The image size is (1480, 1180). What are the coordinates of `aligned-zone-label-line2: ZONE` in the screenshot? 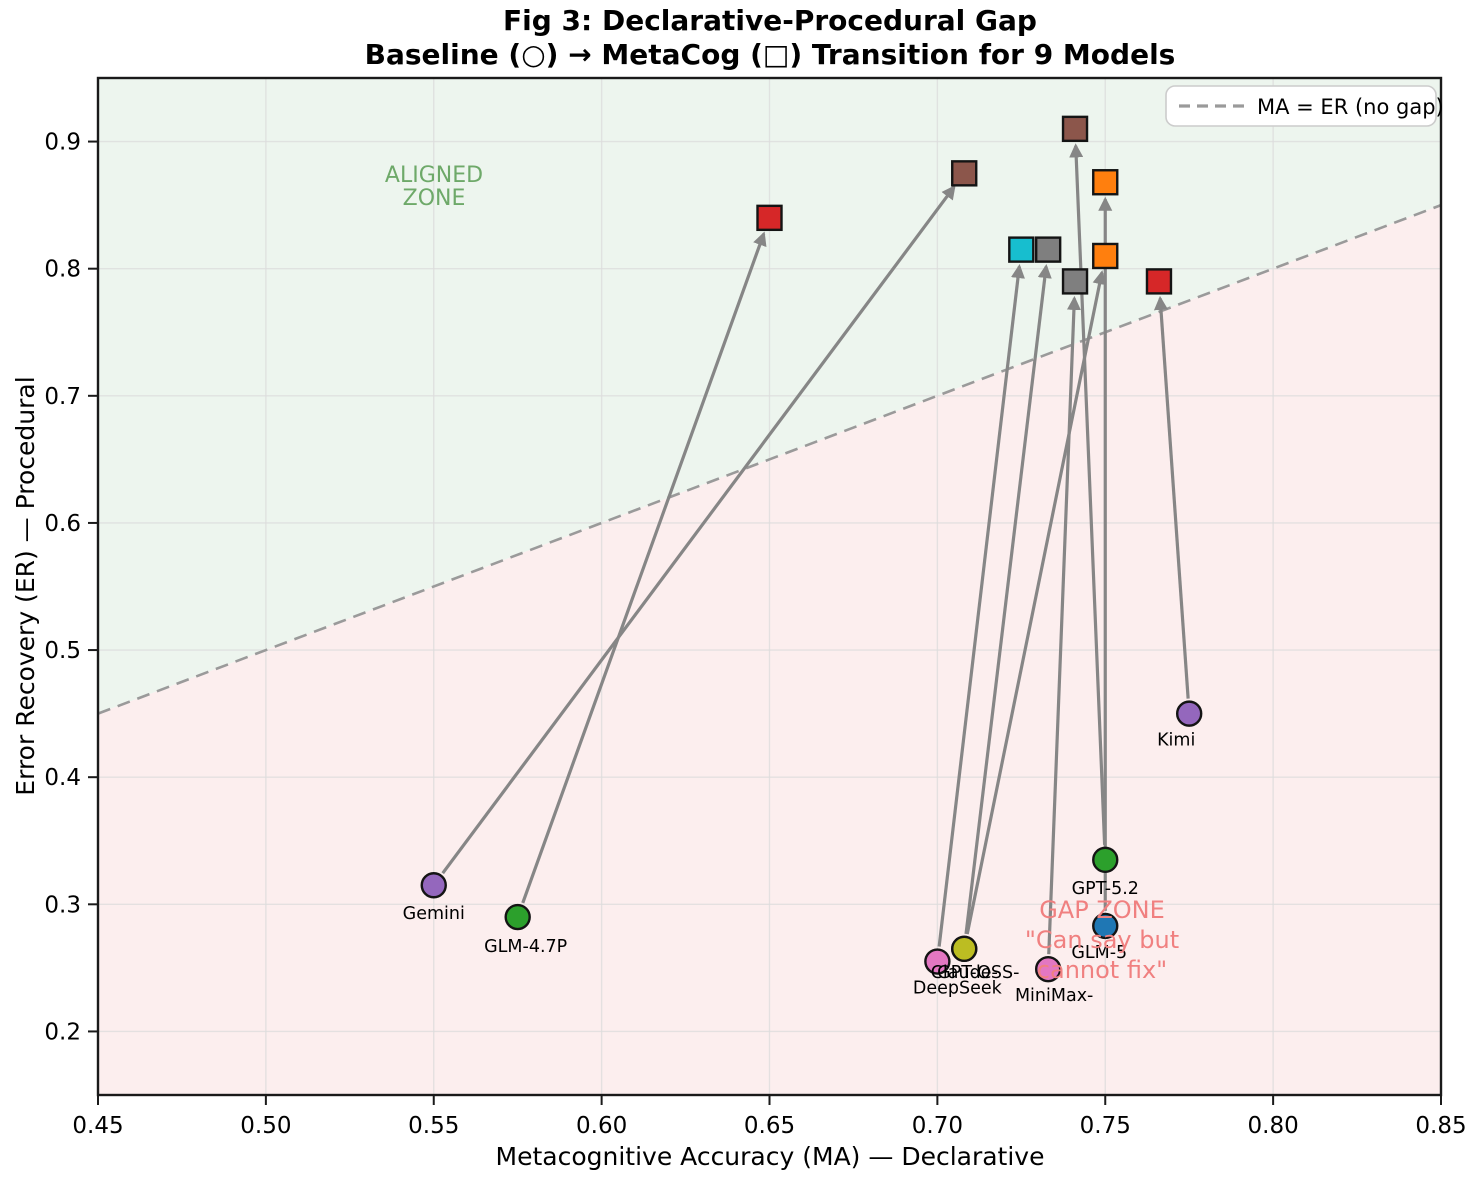 It's located at (434, 198).